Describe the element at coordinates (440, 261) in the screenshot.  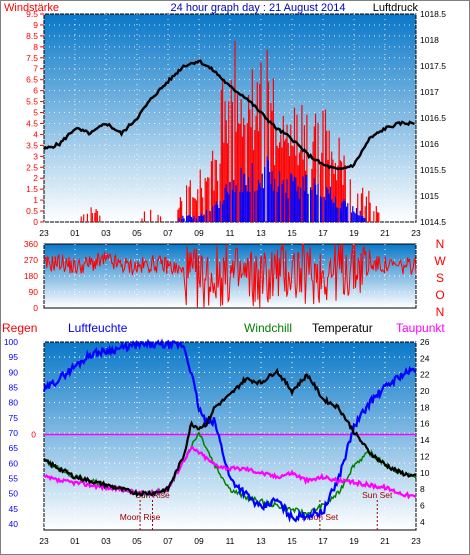
I see `compass-label: W` at that location.